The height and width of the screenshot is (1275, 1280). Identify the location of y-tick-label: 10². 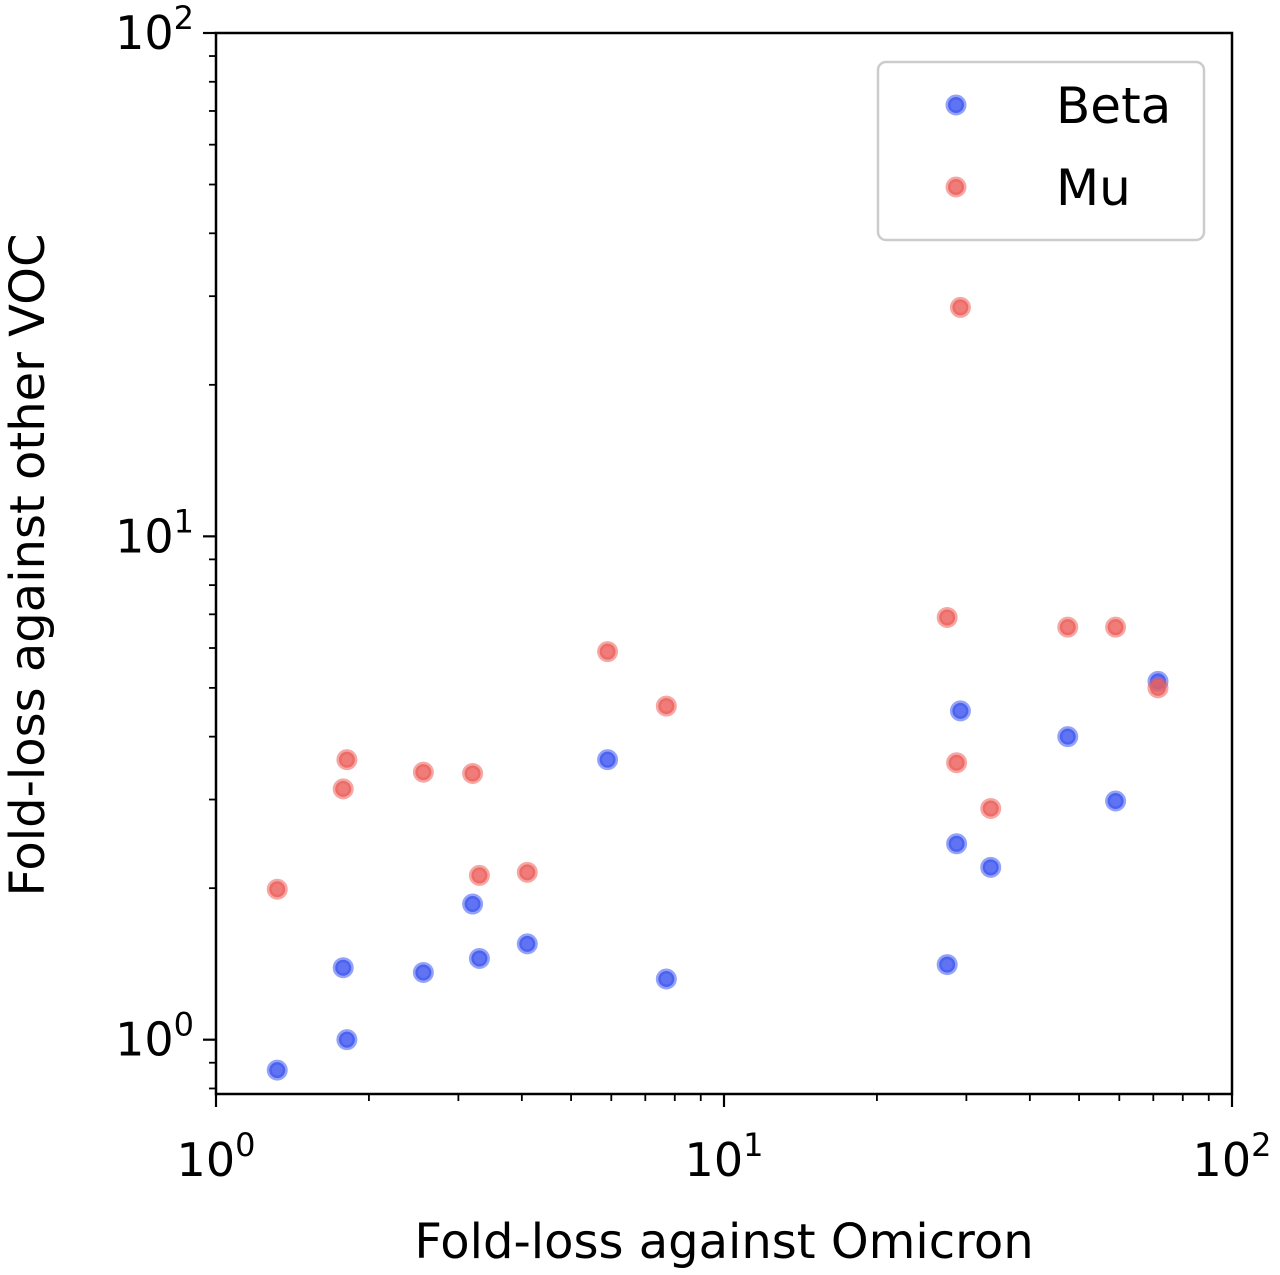
(154, 30).